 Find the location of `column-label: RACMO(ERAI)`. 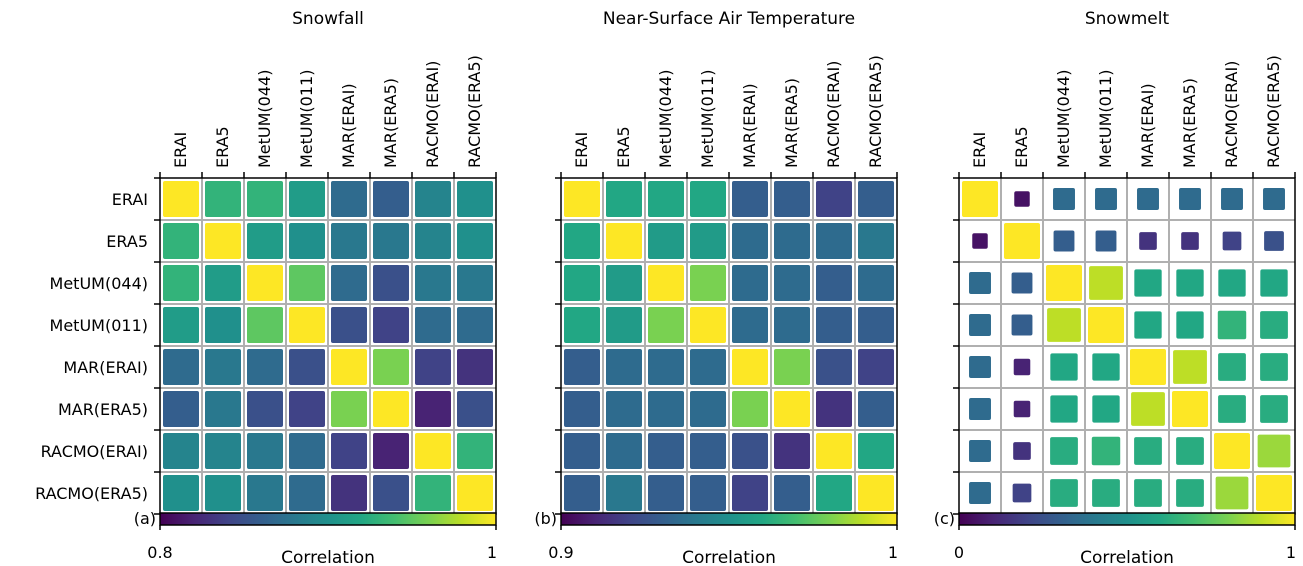

column-label: RACMO(ERAI) is located at coordinates (833, 114).